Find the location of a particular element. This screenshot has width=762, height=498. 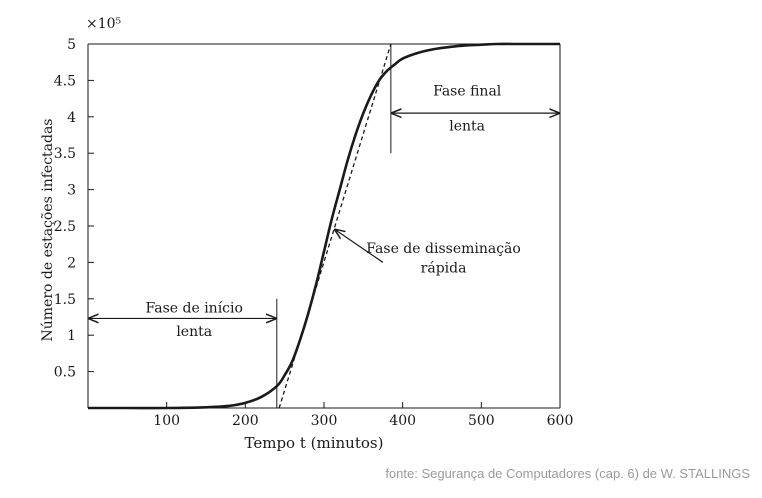

y-tick-label: 2 is located at coordinates (71, 263).